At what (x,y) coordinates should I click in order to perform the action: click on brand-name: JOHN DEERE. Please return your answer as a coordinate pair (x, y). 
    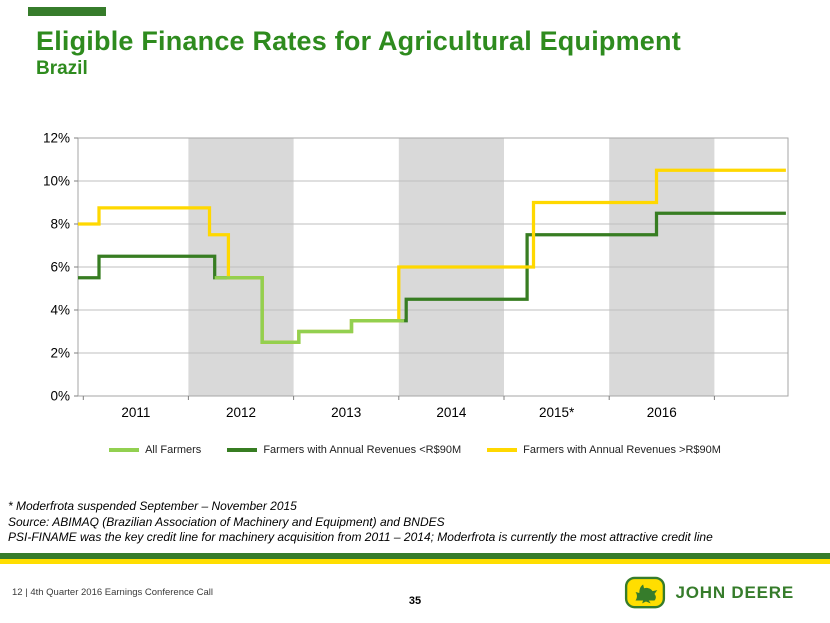
    Looking at the image, I should click on (734, 592).